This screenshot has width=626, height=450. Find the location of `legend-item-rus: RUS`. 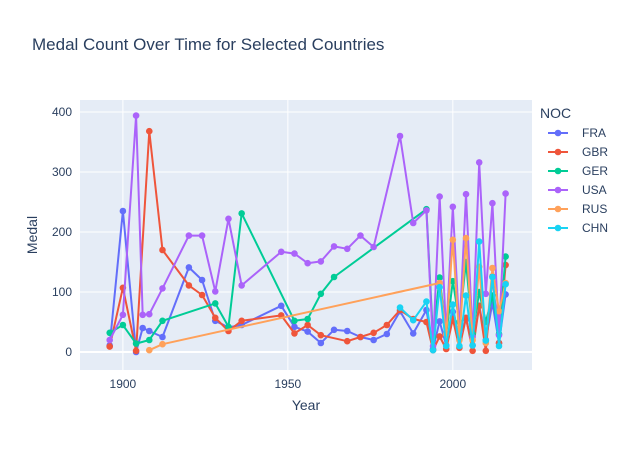

legend-item-rus: RUS is located at coordinates (577, 209).